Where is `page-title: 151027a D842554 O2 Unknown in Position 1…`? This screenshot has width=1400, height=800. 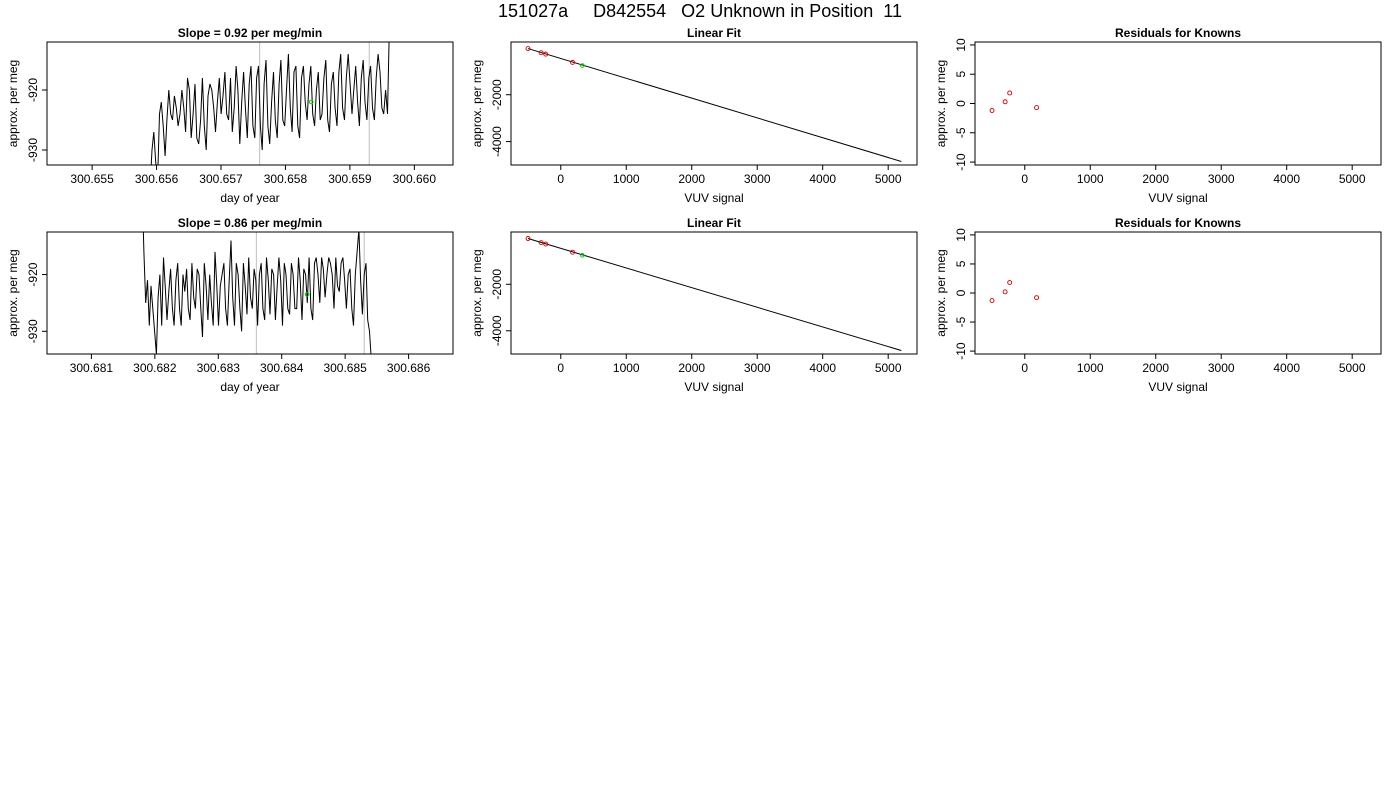 page-title: 151027a D842554 O2 Unknown in Position 1… is located at coordinates (700, 11).